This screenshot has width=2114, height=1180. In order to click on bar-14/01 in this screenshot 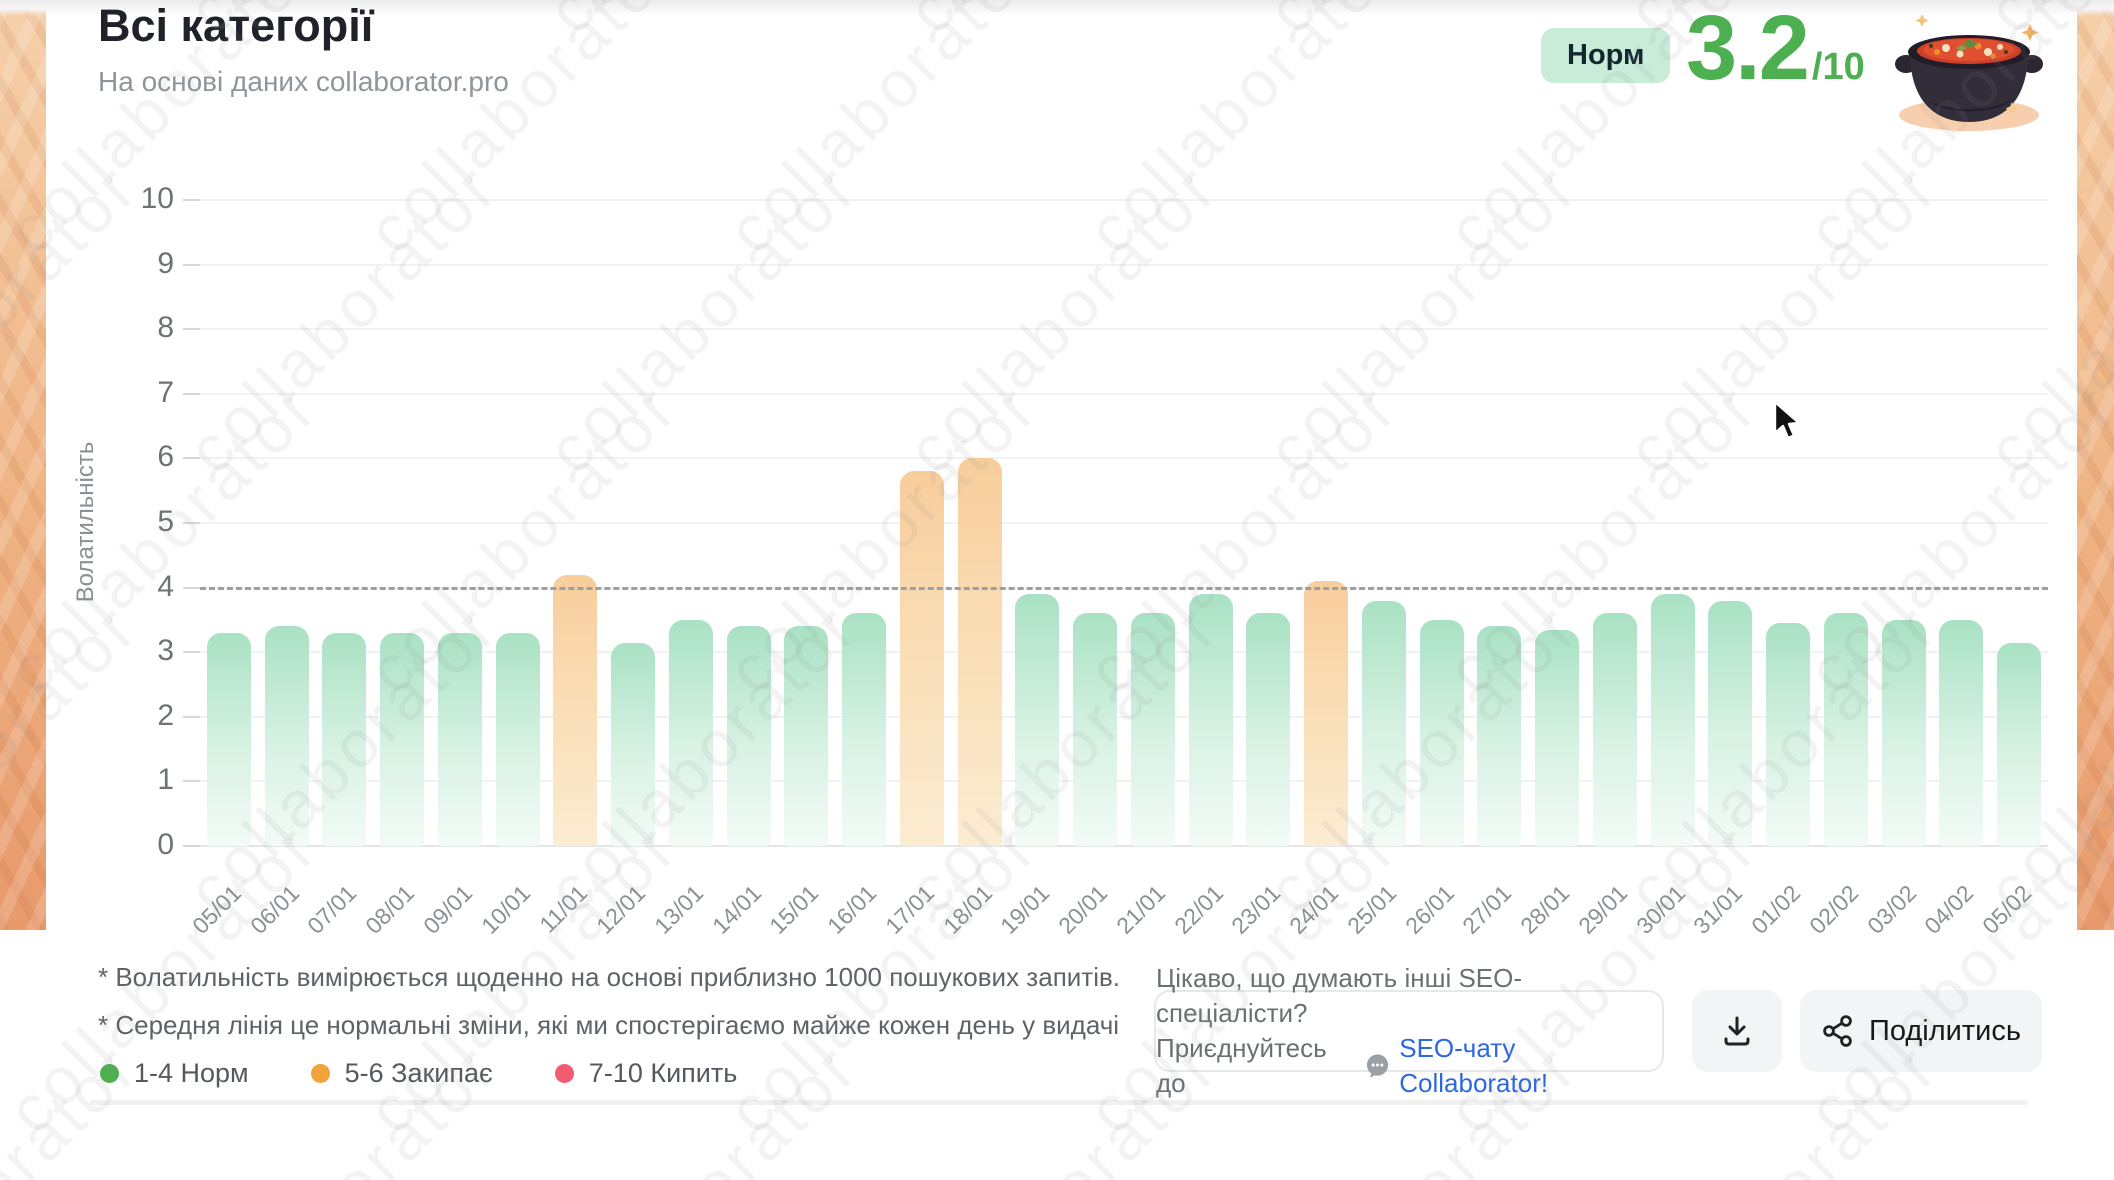, I will do `click(748, 736)`.